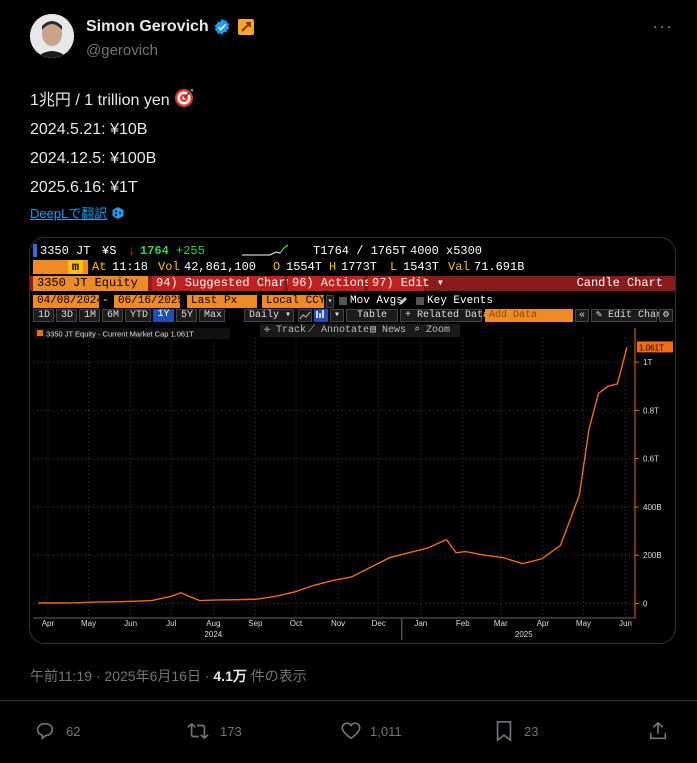  I want to click on year-label: 2025, so click(524, 634).